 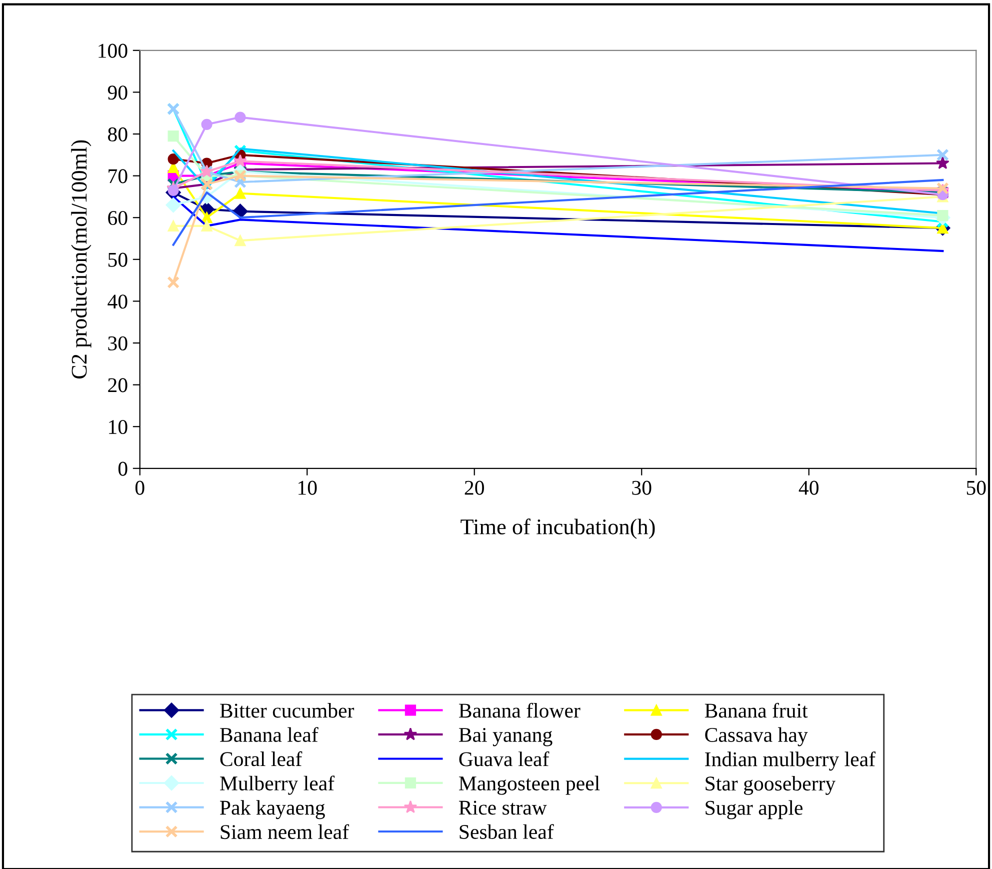 What do you see at coordinates (269, 734) in the screenshot?
I see `legend-label: Banana leaf` at bounding box center [269, 734].